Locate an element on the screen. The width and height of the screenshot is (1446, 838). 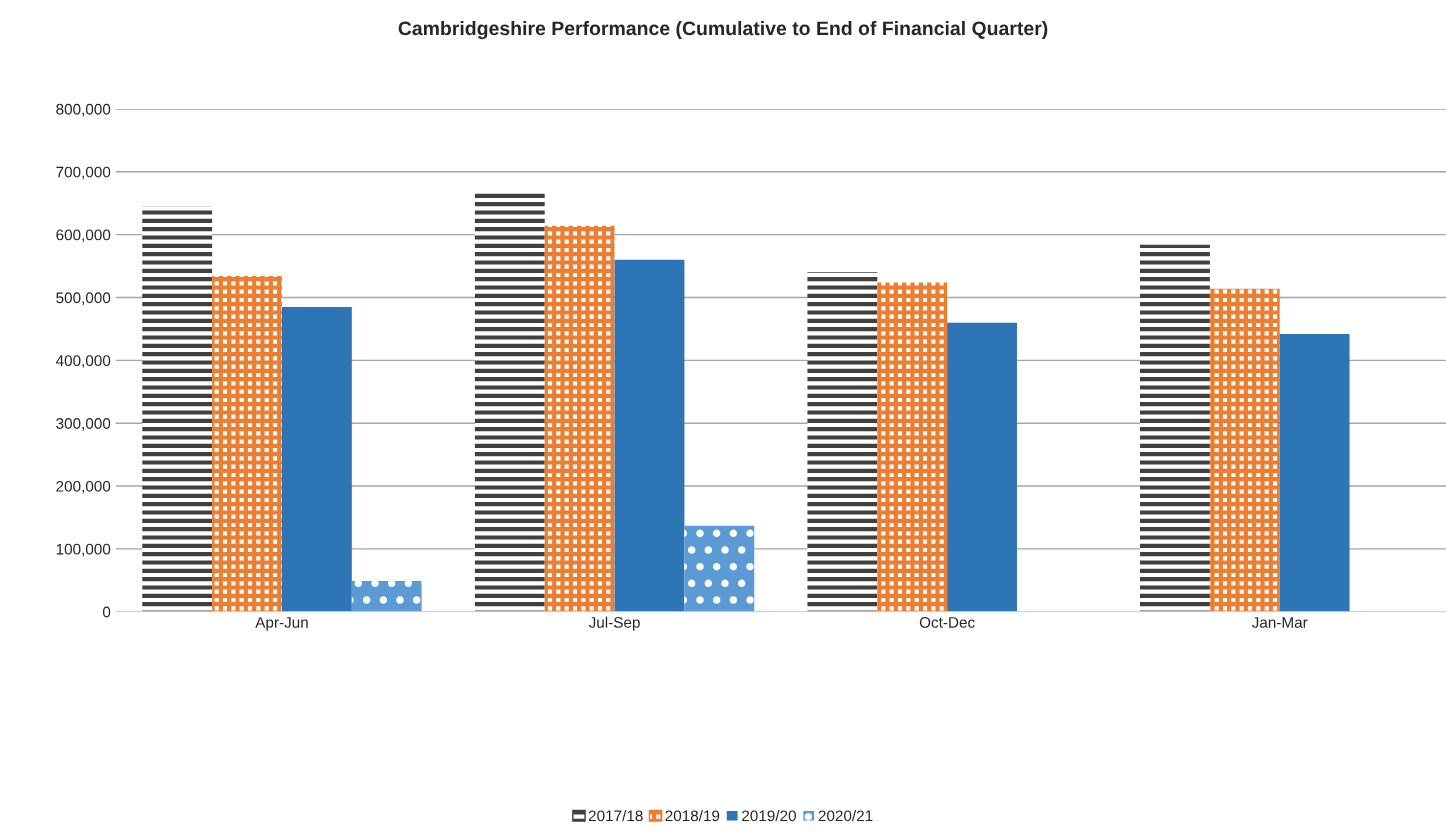
x-tick-label: Apr-Jun is located at coordinates (281, 624).